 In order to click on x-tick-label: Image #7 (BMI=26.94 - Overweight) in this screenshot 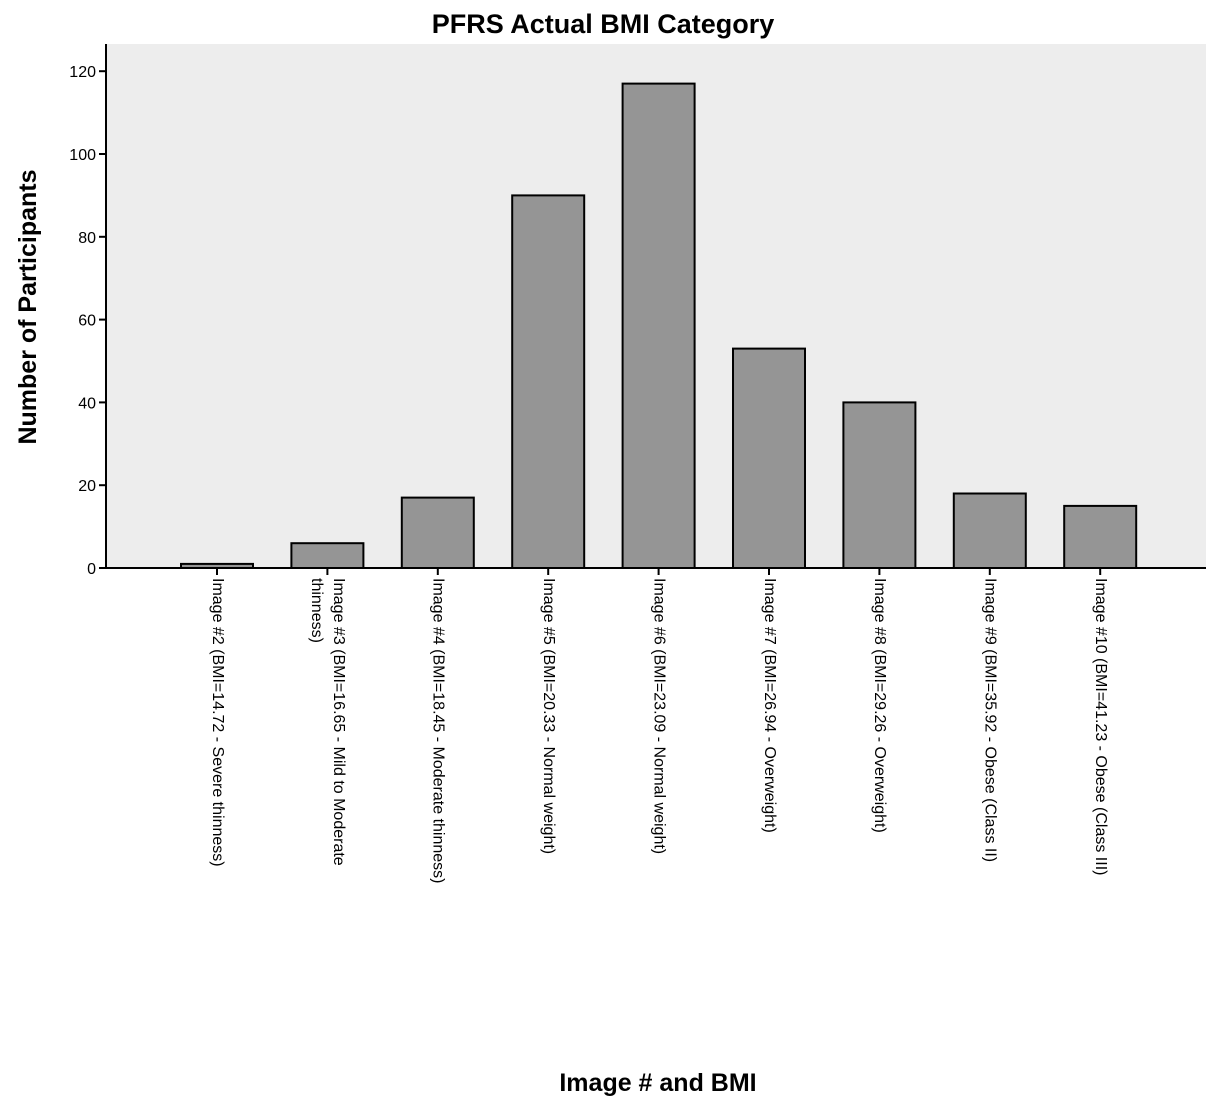, I will do `click(769, 705)`.